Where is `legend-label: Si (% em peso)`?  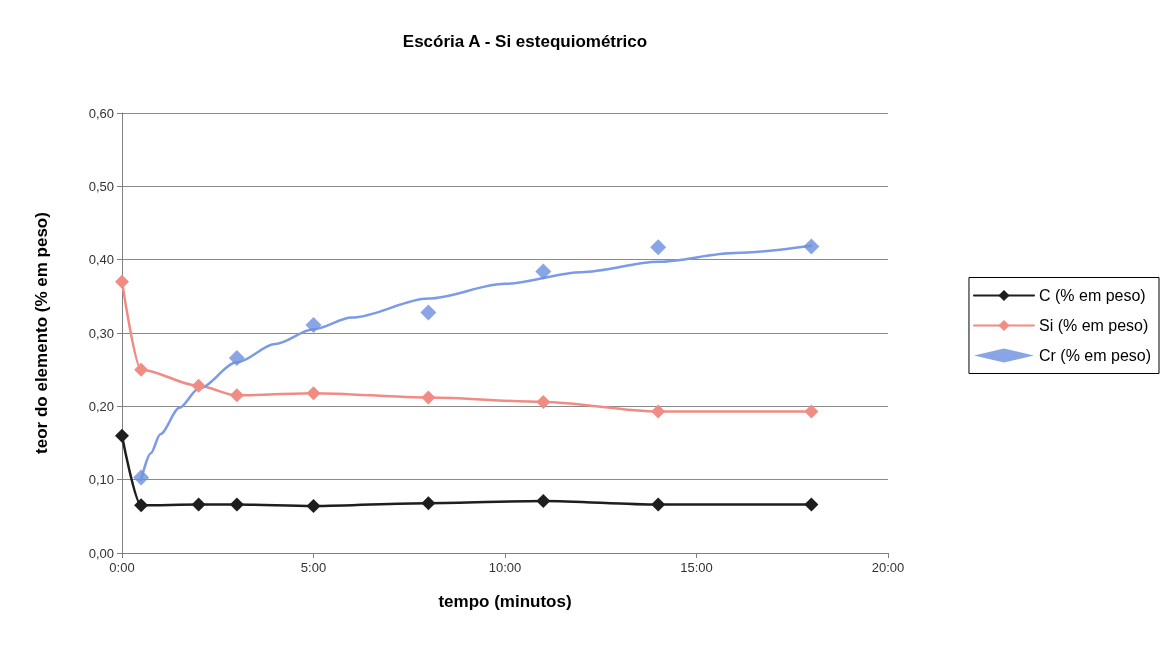 legend-label: Si (% em peso) is located at coordinates (1093, 325).